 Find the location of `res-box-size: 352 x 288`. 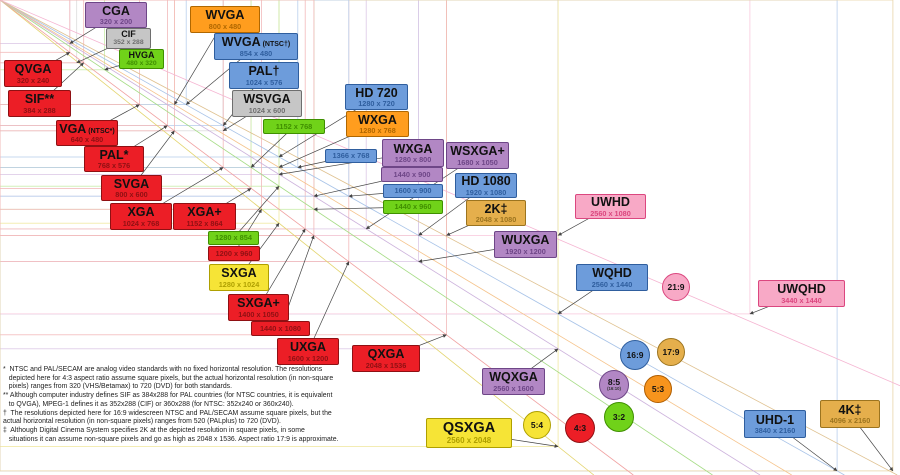

res-box-size: 352 x 288 is located at coordinates (128, 43).